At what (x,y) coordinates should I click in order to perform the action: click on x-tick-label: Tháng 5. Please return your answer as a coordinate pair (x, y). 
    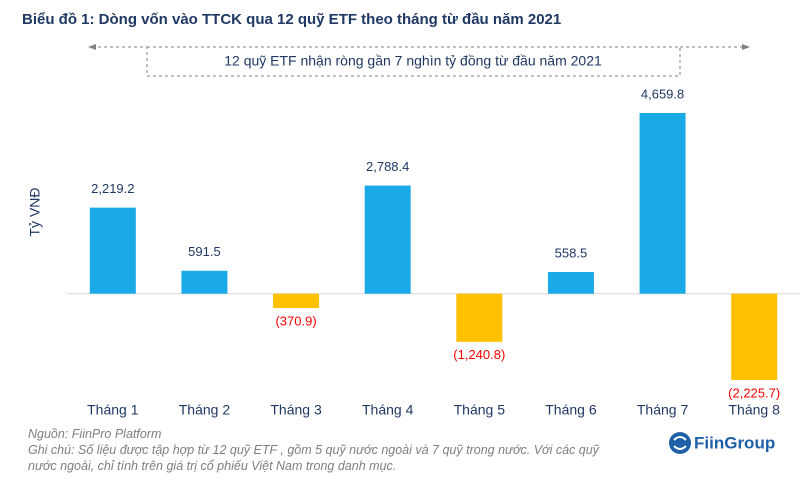
    Looking at the image, I should click on (480, 410).